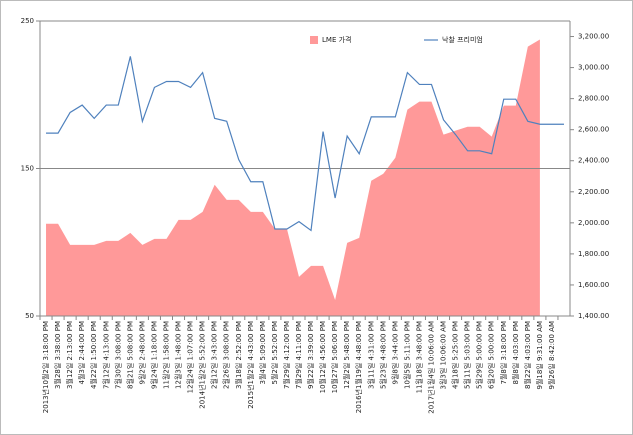 This screenshot has height=435, width=633. I want to click on x-tick-label: 5월2일 5:52:00 PM, so click(274, 352).